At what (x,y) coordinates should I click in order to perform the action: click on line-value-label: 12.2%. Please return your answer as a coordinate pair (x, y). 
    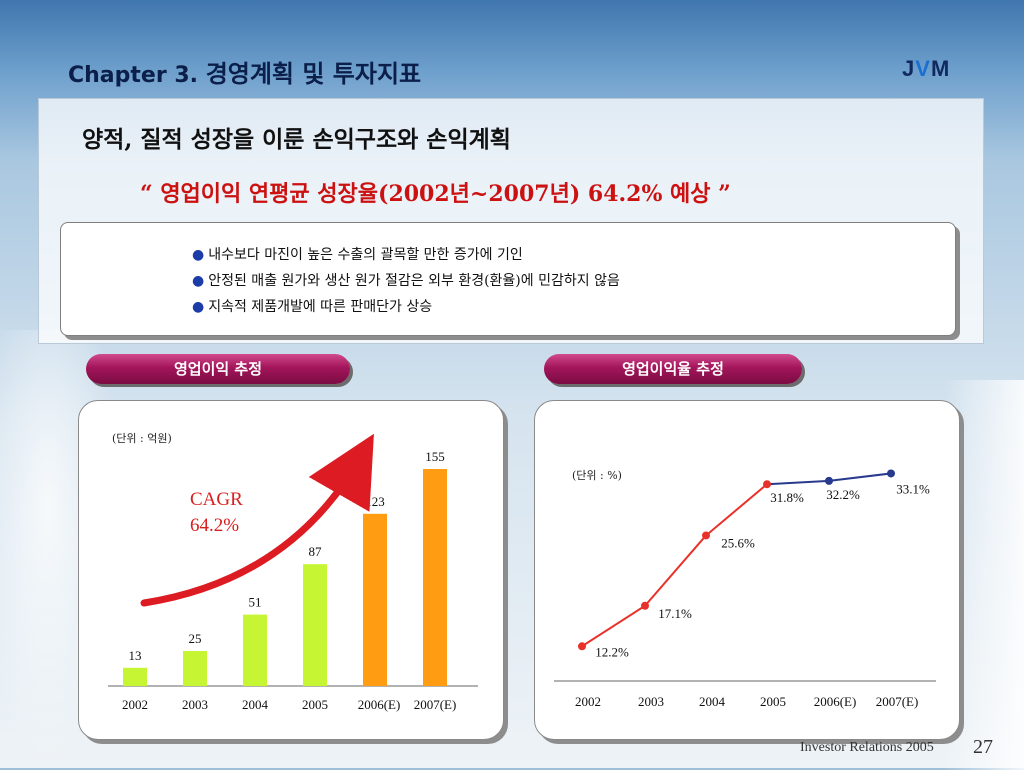
    Looking at the image, I should click on (612, 651).